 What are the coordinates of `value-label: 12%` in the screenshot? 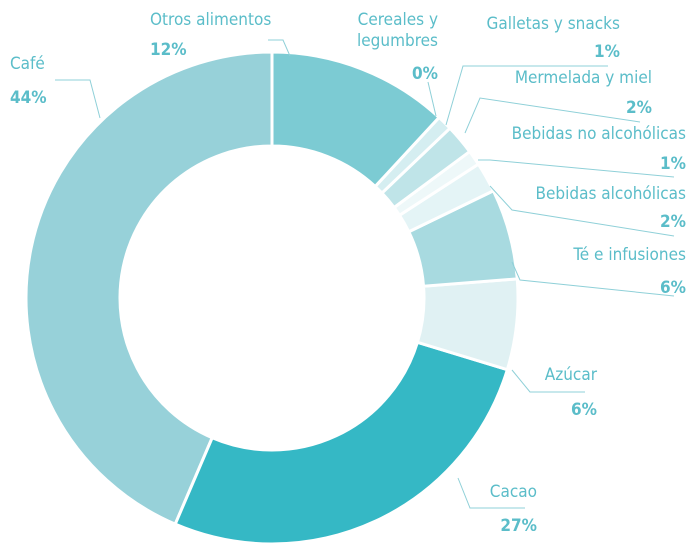 It's located at (168, 50).